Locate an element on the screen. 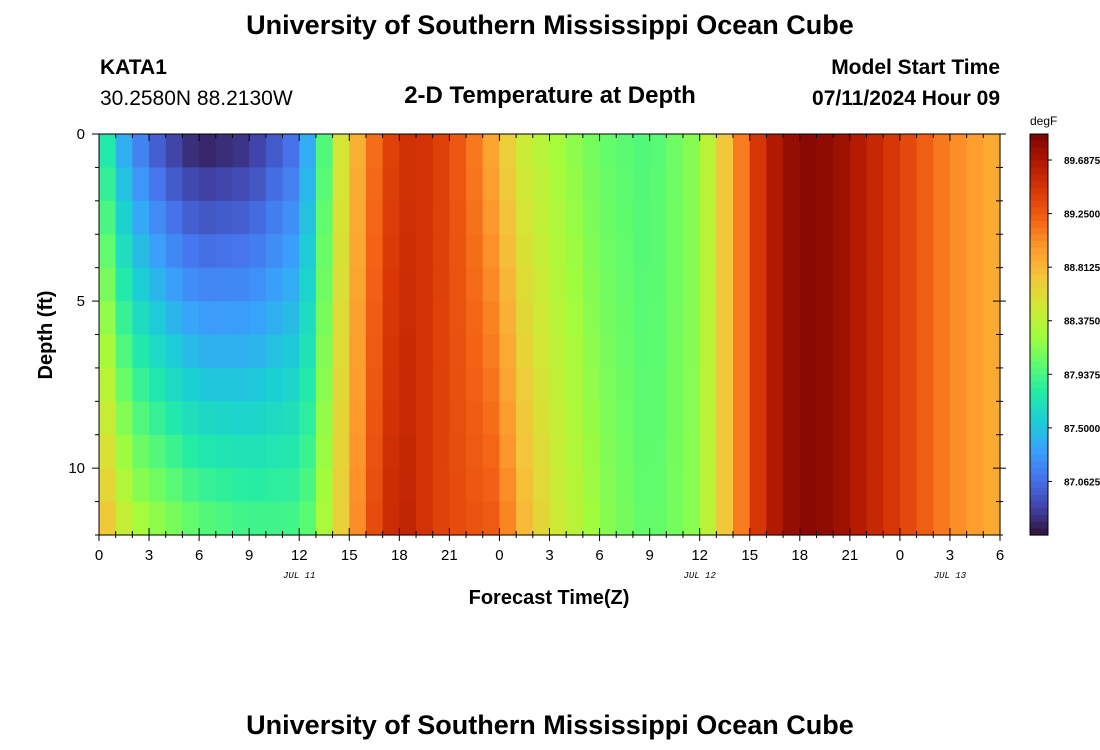 The height and width of the screenshot is (750, 1100). x-tick-label: 3 is located at coordinates (549, 555).